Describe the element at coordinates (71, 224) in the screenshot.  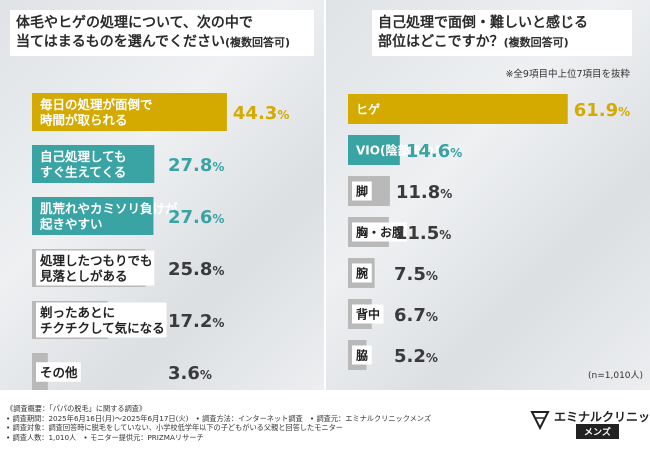
I see `bar-category-label: 起きやすい` at that location.